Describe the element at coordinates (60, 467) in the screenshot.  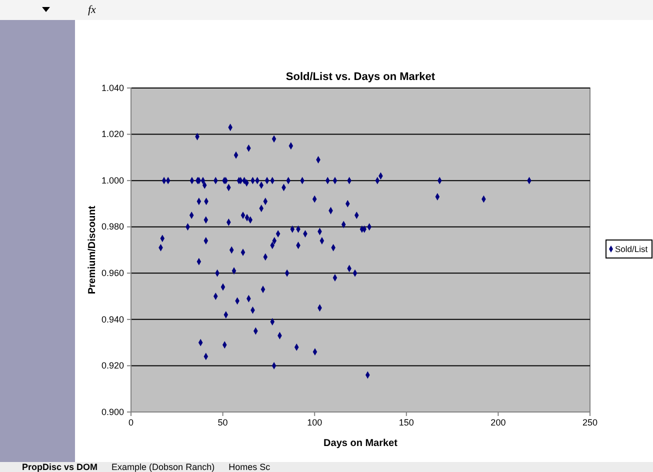
I see `text: PropDisc vs DOM` at that location.